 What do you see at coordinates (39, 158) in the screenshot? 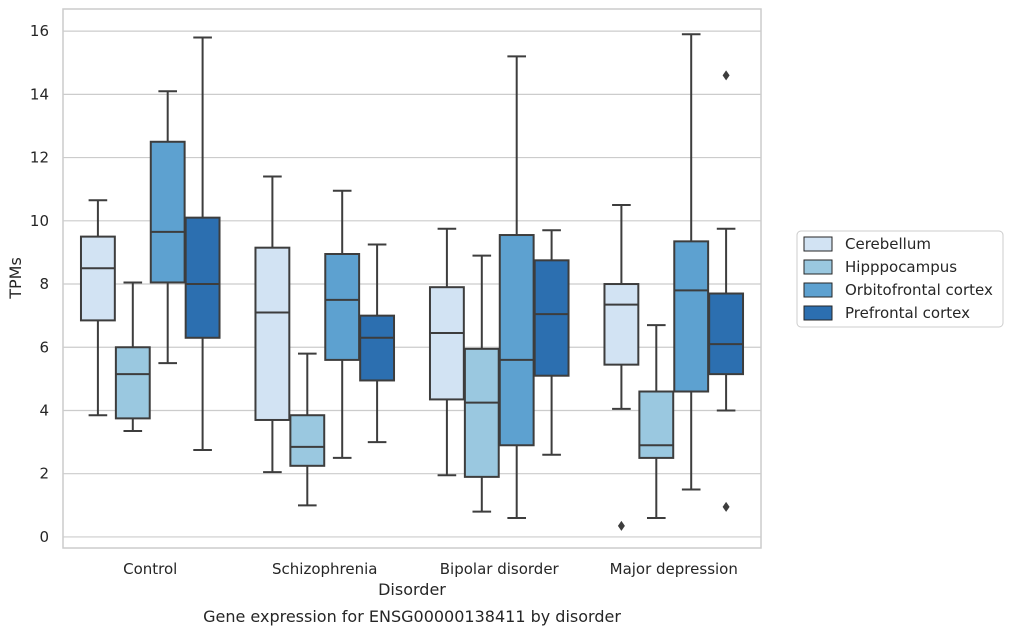
I see `y-tick-label: 12` at bounding box center [39, 158].